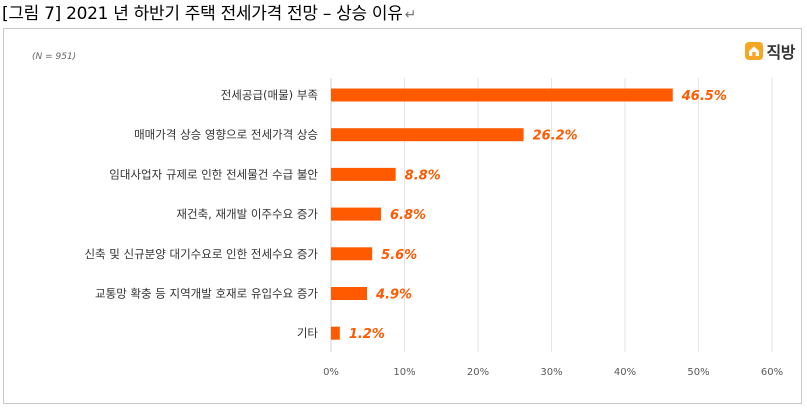 Image resolution: width=807 pixels, height=408 pixels. I want to click on return-mark: ↵, so click(410, 15).